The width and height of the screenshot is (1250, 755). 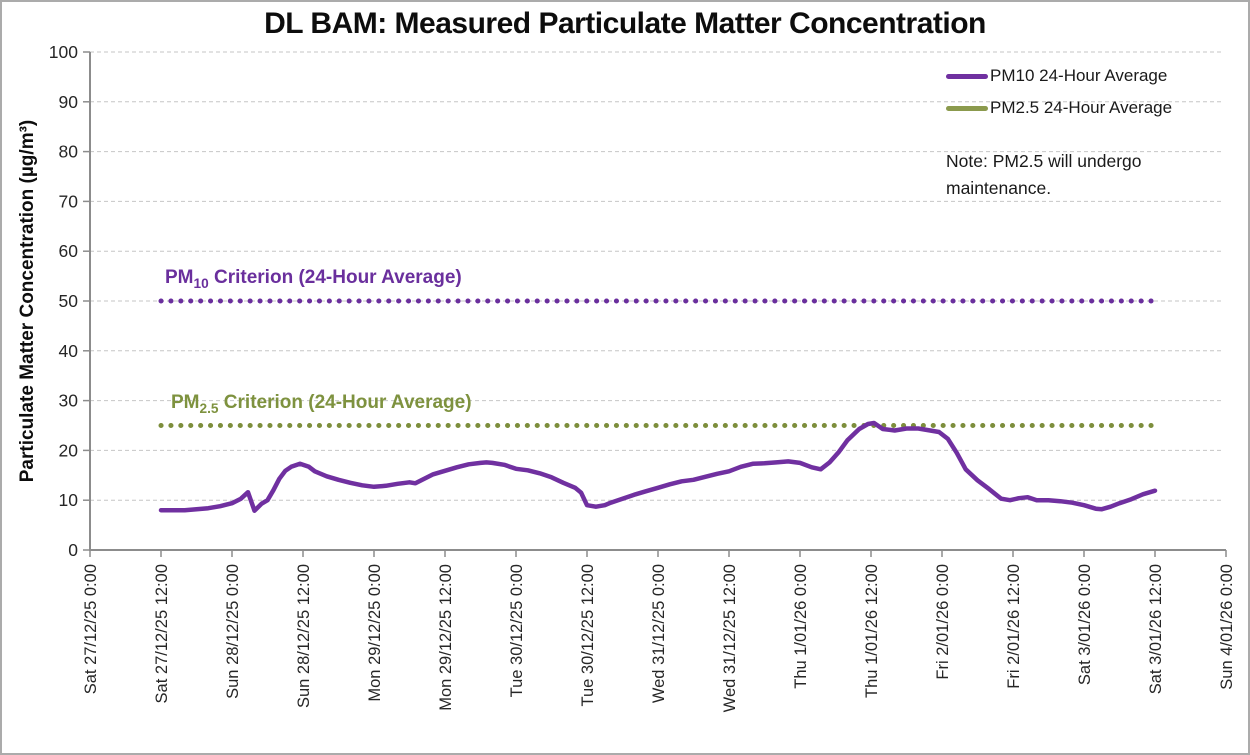 What do you see at coordinates (1085, 624) in the screenshot?
I see `x-tick-label: Sat 3/01/26 0:00` at bounding box center [1085, 624].